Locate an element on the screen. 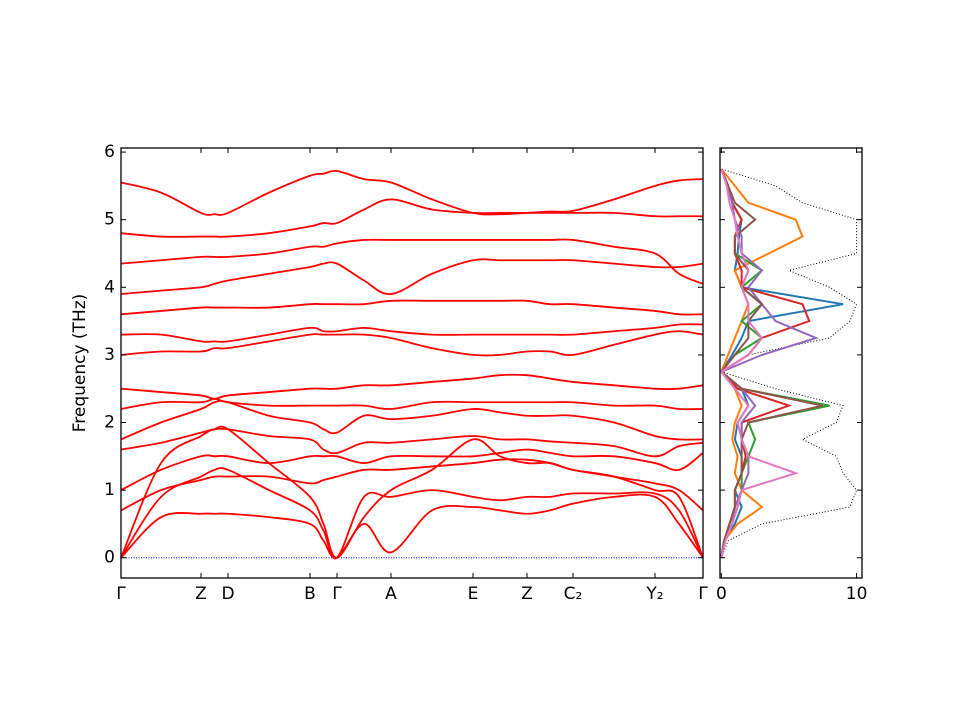  x-tick-label: A is located at coordinates (391, 594).